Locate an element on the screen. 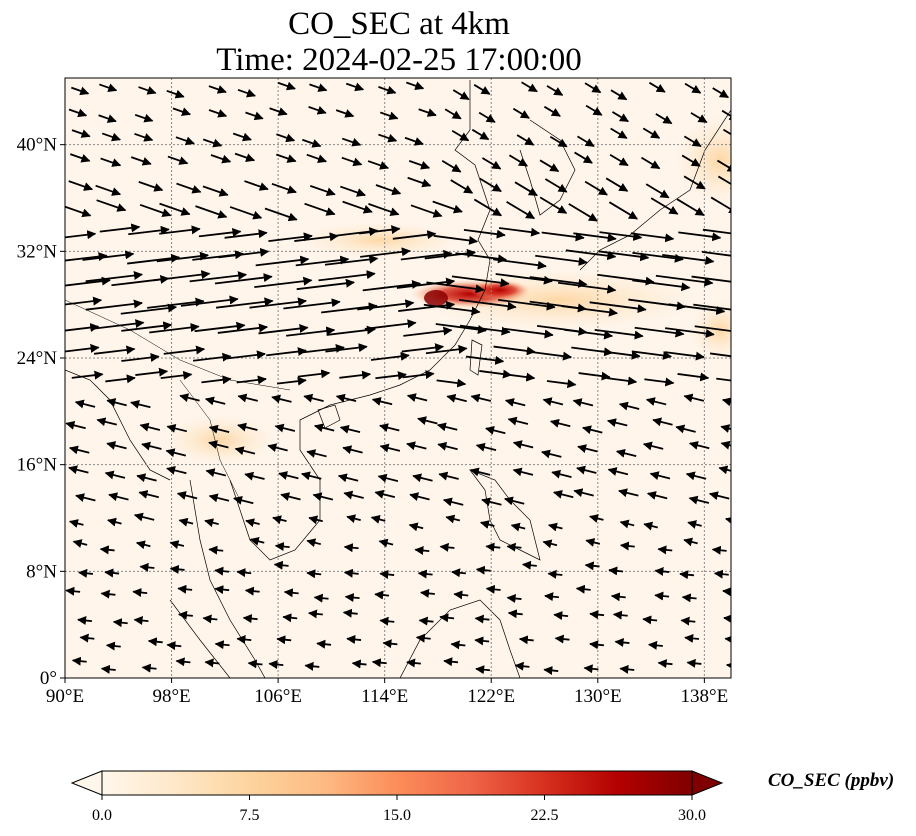 The height and width of the screenshot is (836, 916). lat-tick-label: 16°N is located at coordinates (37, 465).